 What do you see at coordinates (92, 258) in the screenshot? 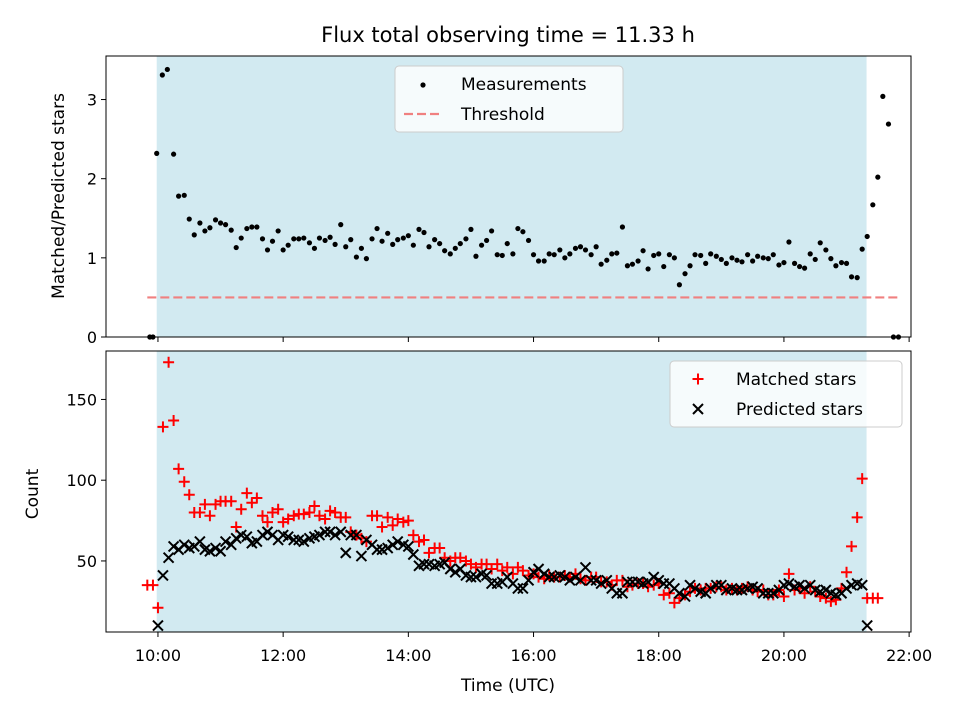
I see `y-tick-label: 1` at bounding box center [92, 258].